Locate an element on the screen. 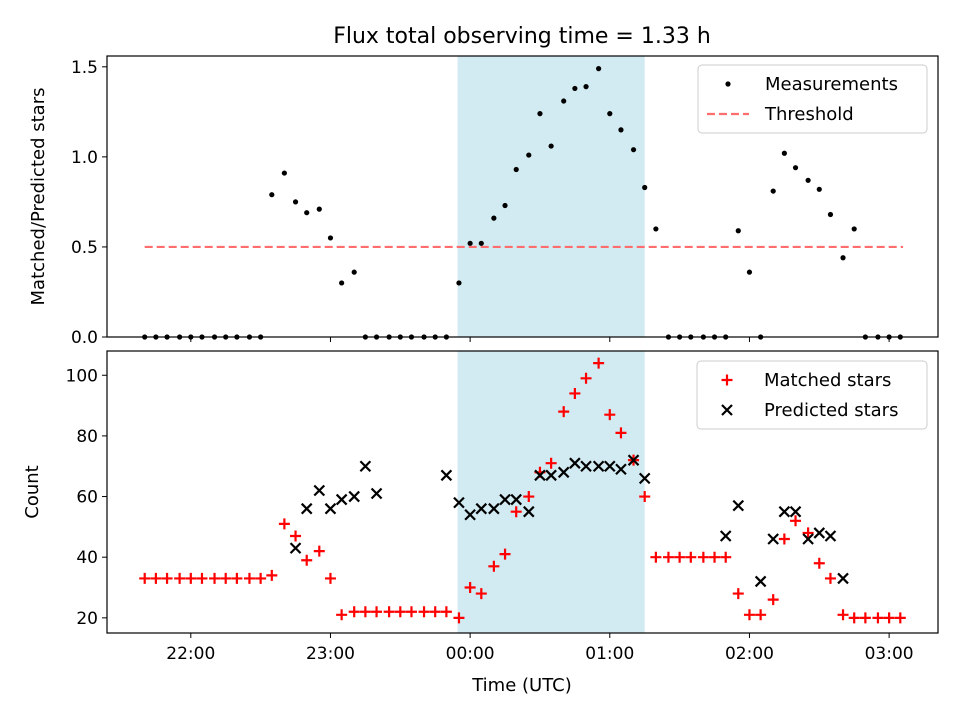 The image size is (960, 720). observing-window-highlight is located at coordinates (551, 196).